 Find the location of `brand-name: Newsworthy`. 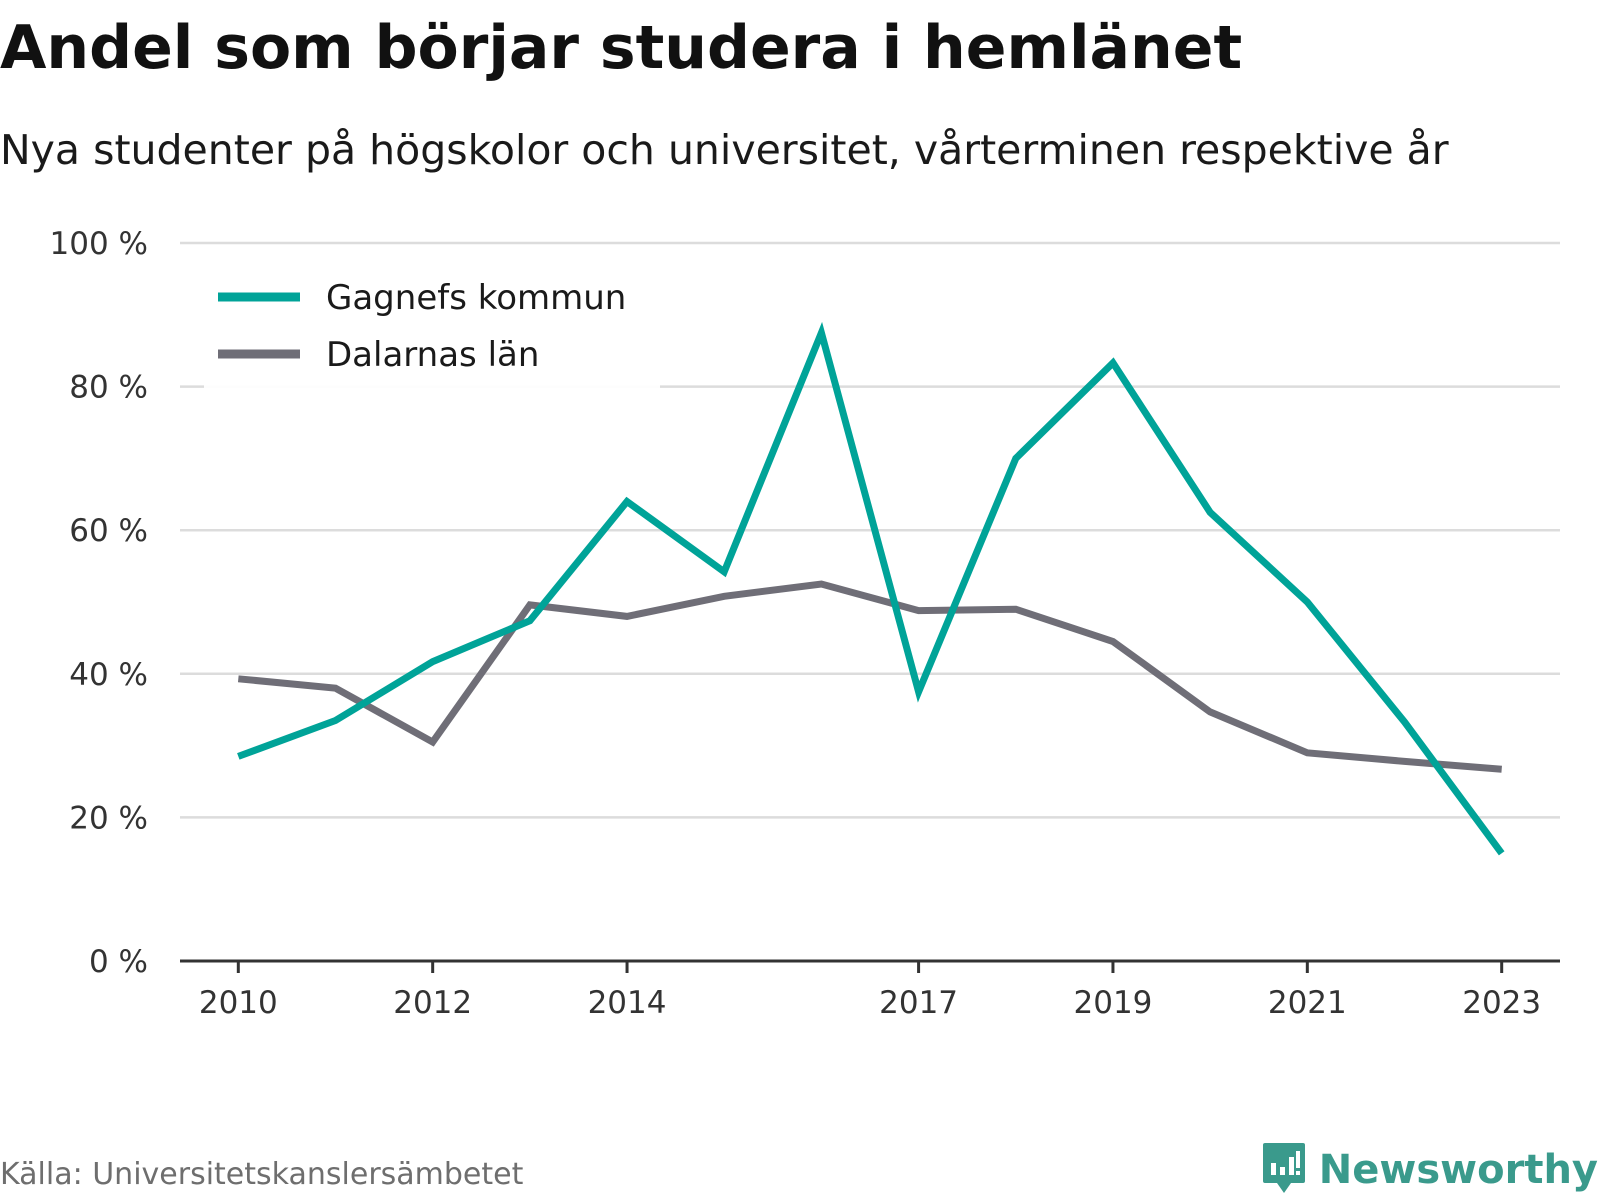

brand-name: Newsworthy is located at coordinates (1458, 1170).